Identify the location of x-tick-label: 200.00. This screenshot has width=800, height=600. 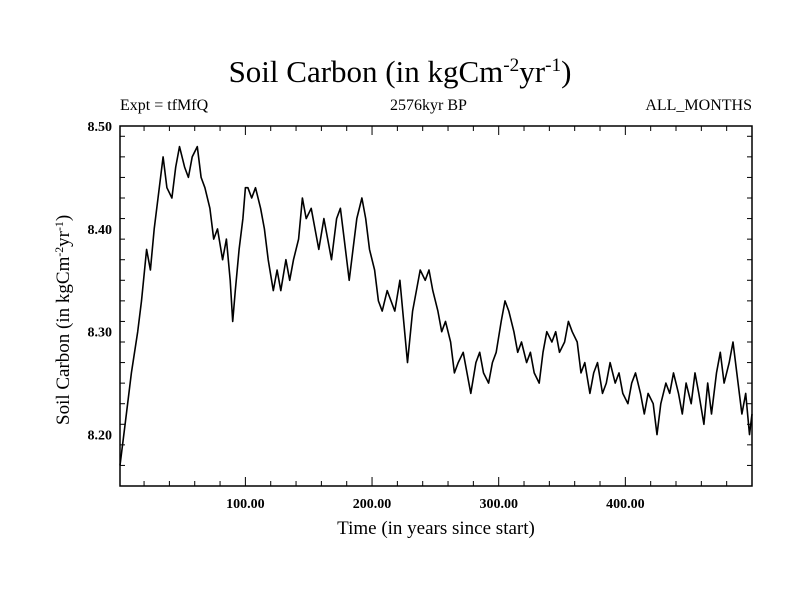
(372, 504).